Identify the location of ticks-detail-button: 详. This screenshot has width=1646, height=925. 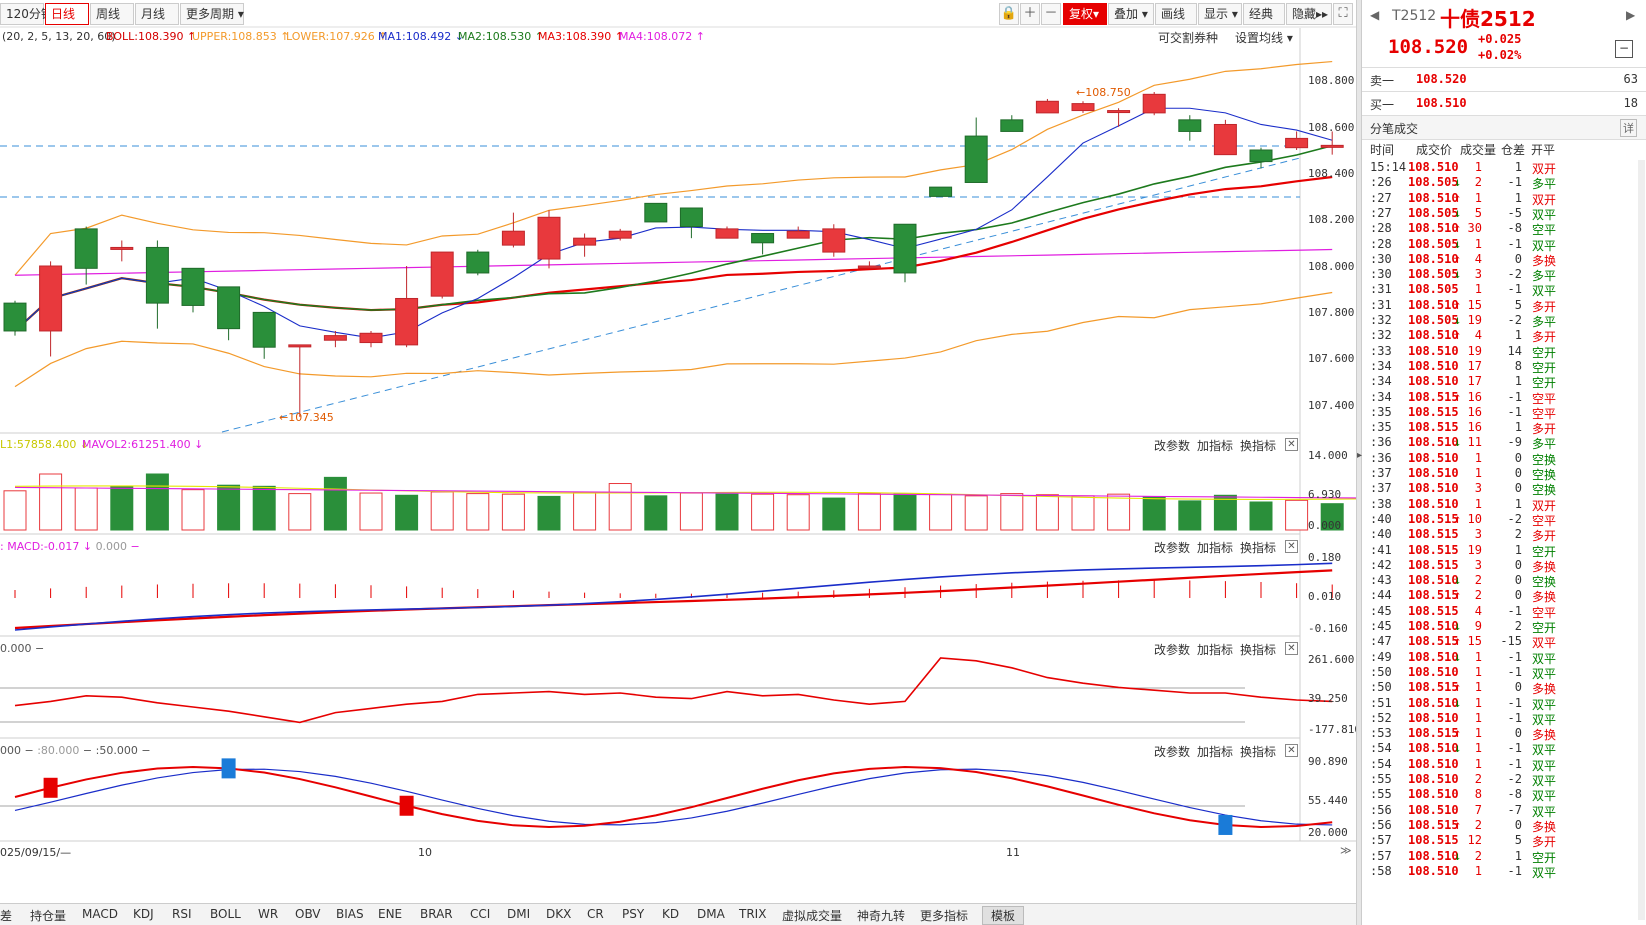
(1628, 128).